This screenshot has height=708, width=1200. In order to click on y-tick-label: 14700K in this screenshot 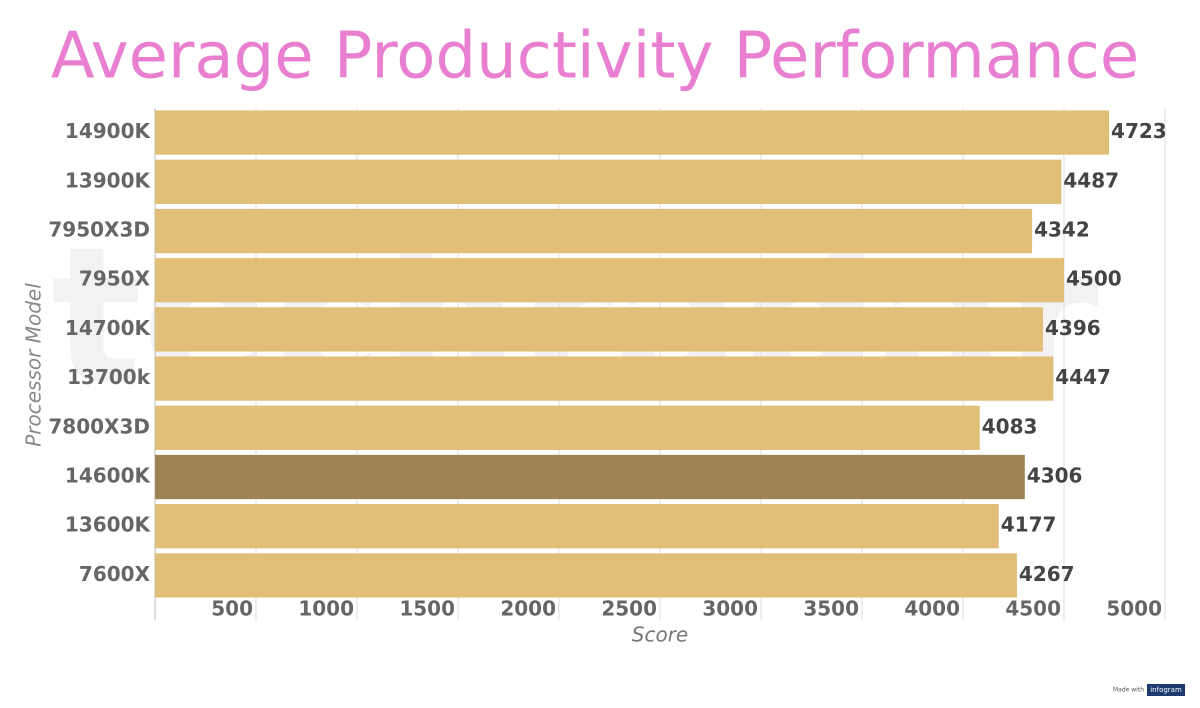, I will do `click(108, 328)`.